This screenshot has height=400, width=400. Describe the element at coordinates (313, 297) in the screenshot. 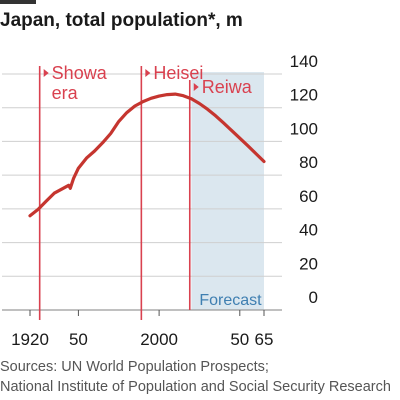

I see `y-tick-label-0: 0` at that location.